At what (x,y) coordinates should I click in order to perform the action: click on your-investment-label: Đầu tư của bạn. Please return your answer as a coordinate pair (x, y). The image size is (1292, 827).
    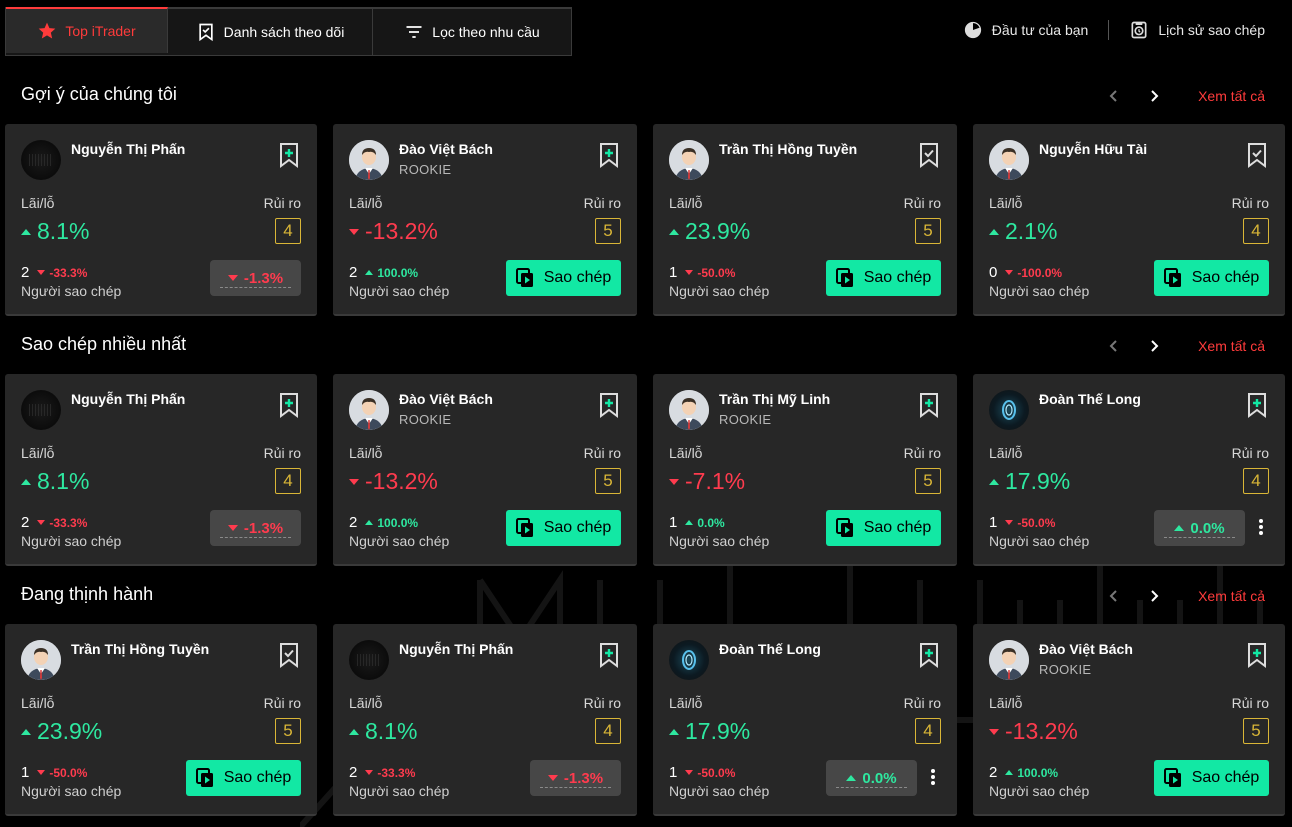
    Looking at the image, I should click on (1040, 30).